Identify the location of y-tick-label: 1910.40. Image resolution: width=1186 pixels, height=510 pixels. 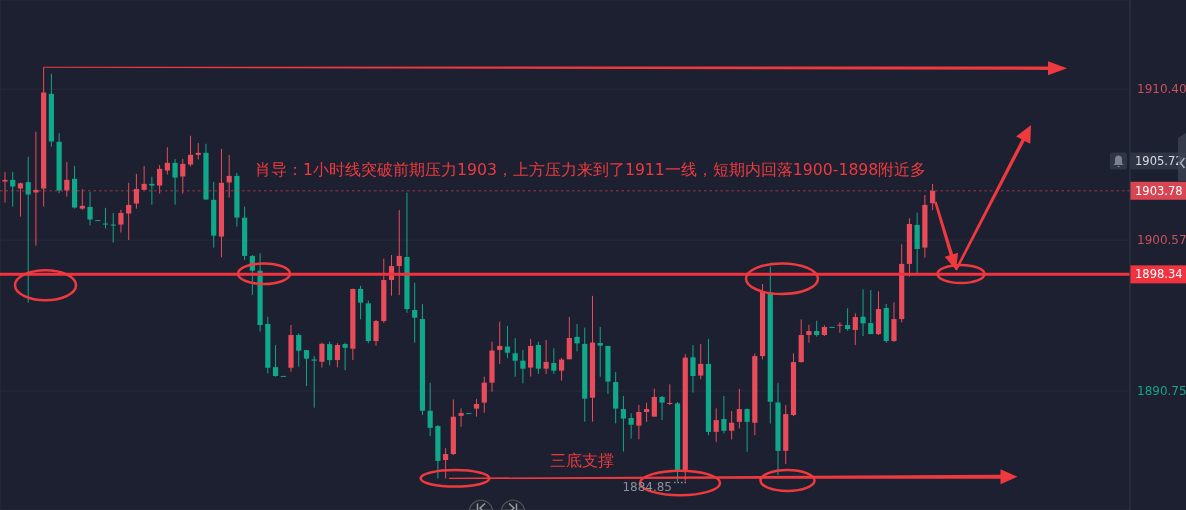
(1161, 89).